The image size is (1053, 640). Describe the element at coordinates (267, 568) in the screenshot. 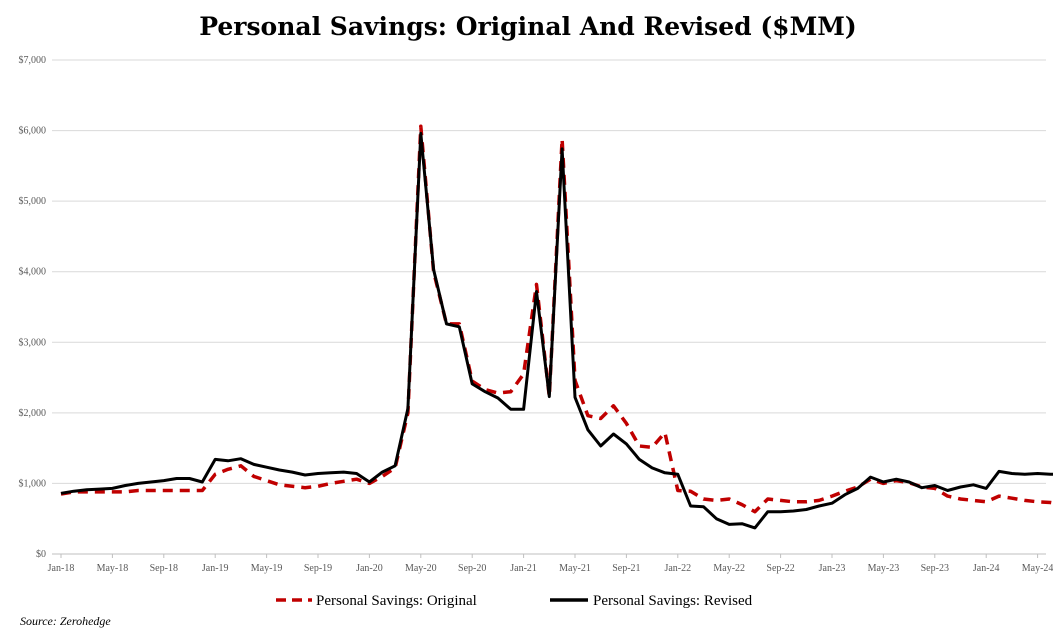

I see `x-tick-label: May-19` at that location.